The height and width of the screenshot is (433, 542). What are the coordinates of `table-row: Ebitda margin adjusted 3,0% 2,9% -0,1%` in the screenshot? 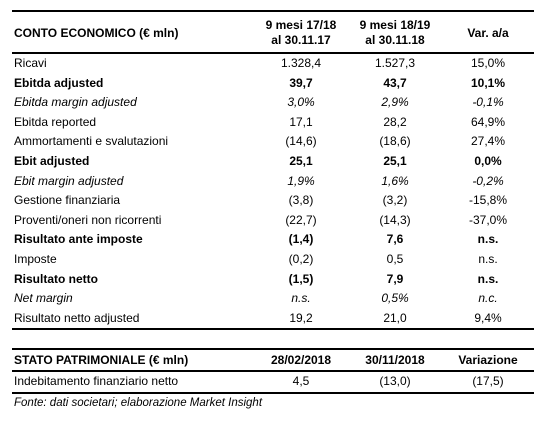 It's located at (273, 103).